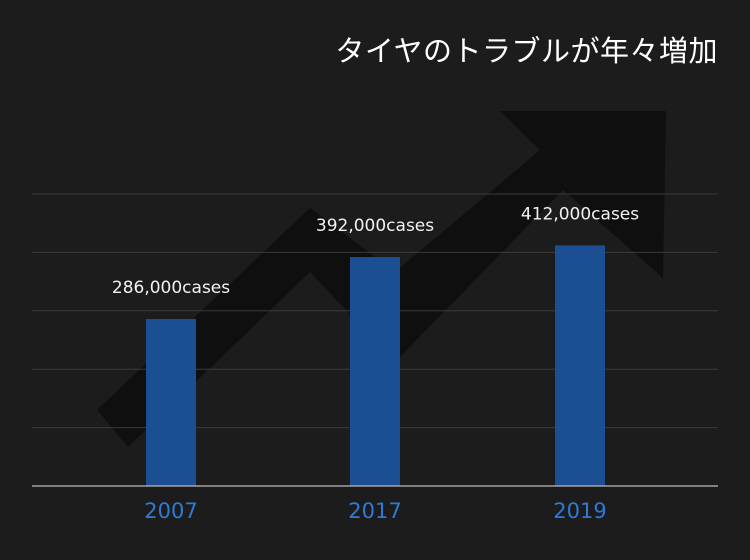 This screenshot has height=560, width=750. Describe the element at coordinates (580, 214) in the screenshot. I see `data-label-2019: 412,000cases` at that location.